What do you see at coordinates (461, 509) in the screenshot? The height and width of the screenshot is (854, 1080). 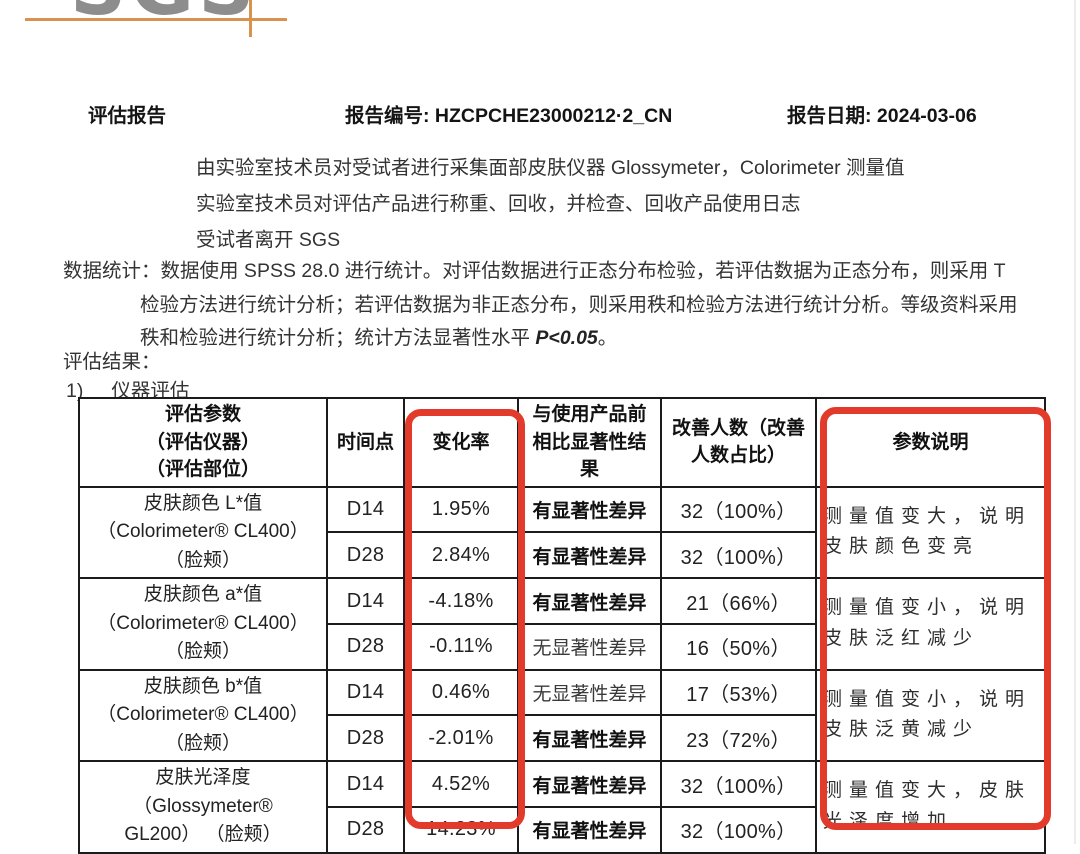 I see `change-cell: 1.95%` at bounding box center [461, 509].